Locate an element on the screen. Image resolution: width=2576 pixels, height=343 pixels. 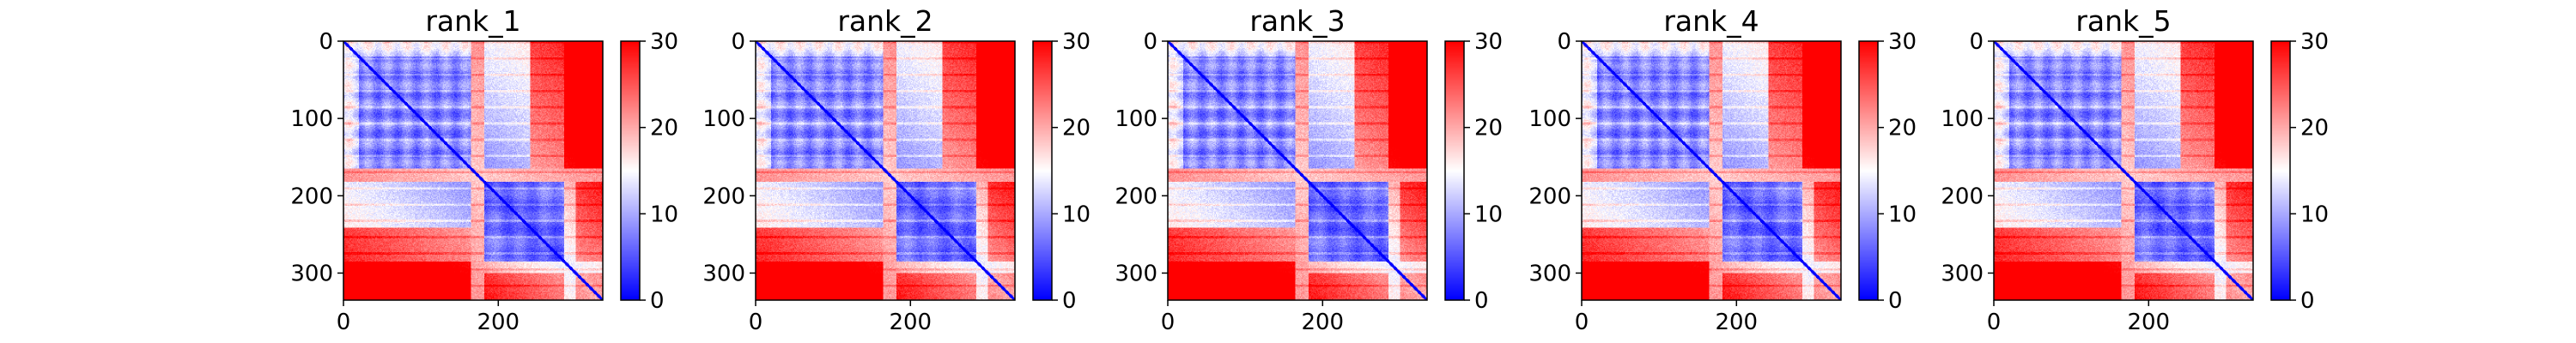
panel-title: rank_4 is located at coordinates (1711, 21).